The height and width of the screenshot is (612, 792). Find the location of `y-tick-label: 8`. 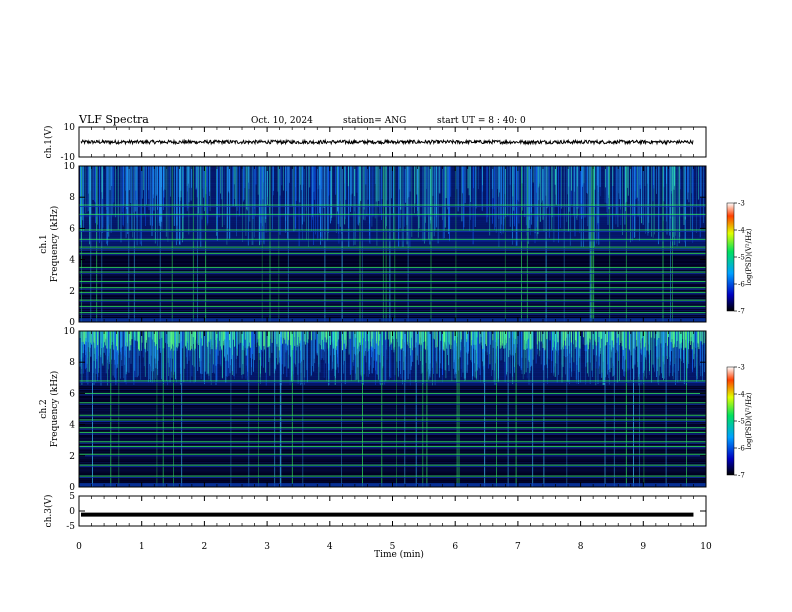

y-tick-label: 8 is located at coordinates (72, 198).